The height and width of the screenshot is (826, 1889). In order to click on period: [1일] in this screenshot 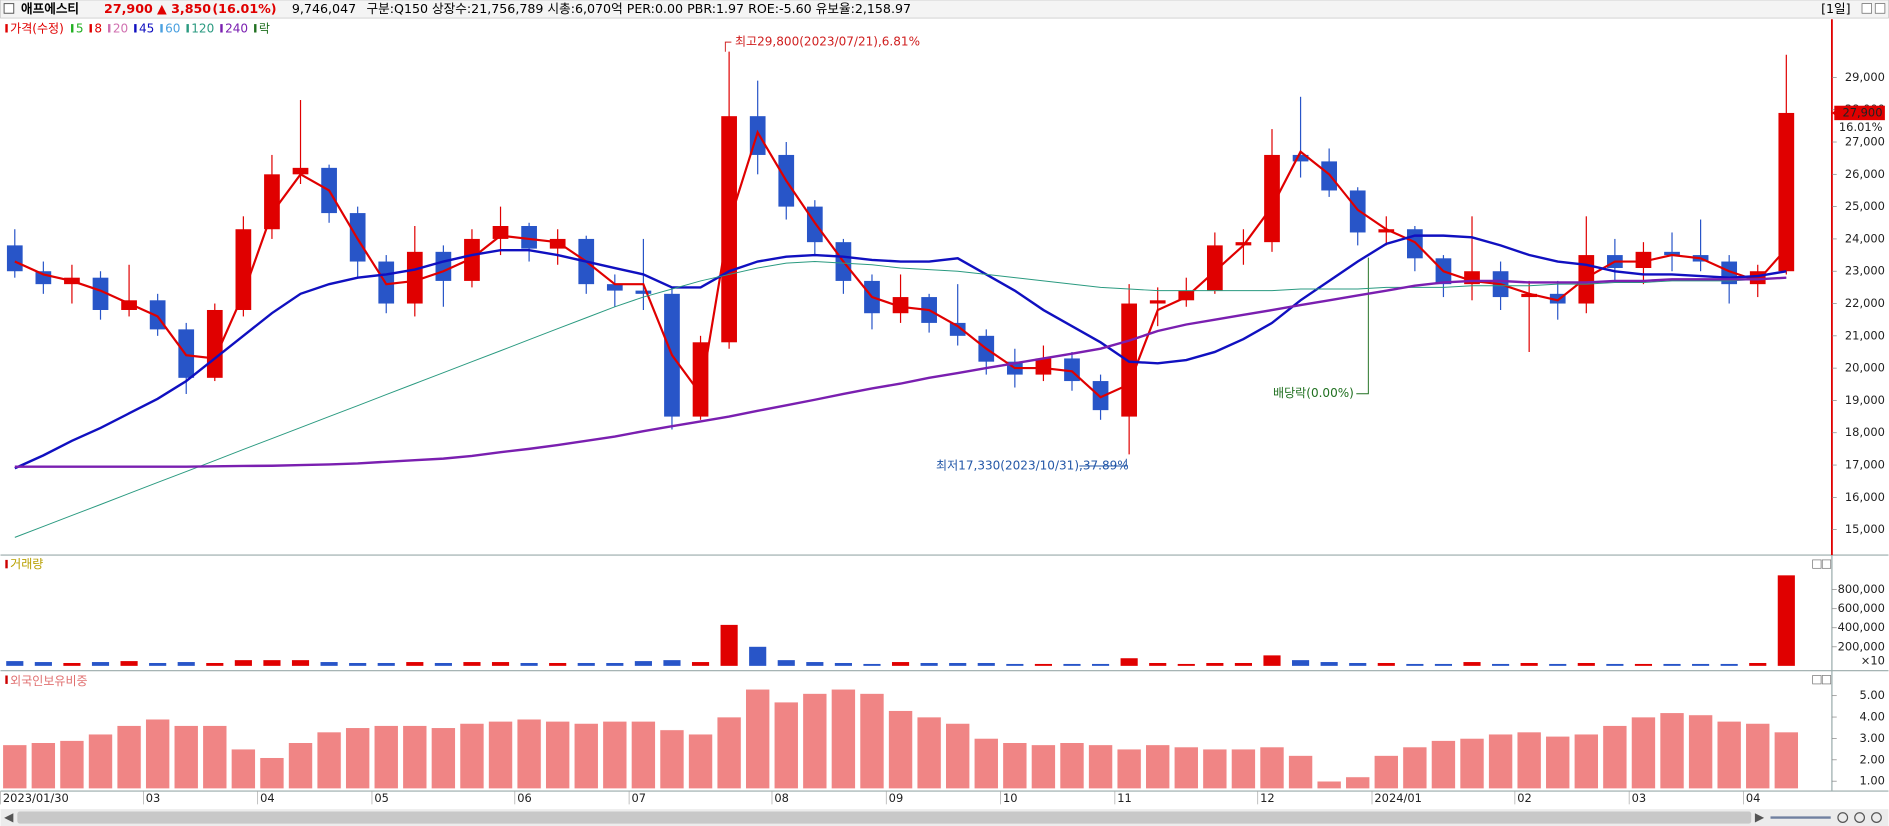, I will do `click(1836, 8)`.